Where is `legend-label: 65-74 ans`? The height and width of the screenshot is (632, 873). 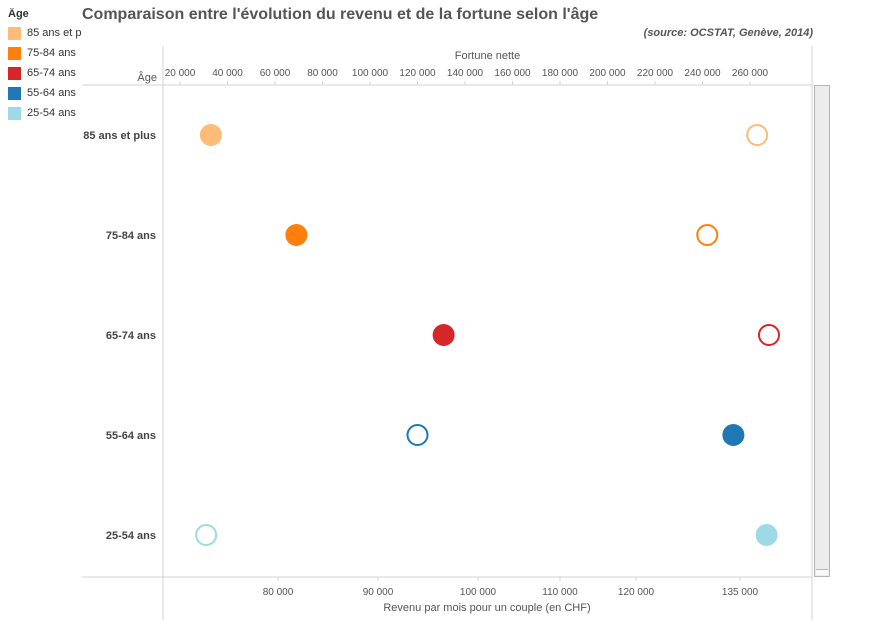 legend-label: 65-74 ans is located at coordinates (51, 73).